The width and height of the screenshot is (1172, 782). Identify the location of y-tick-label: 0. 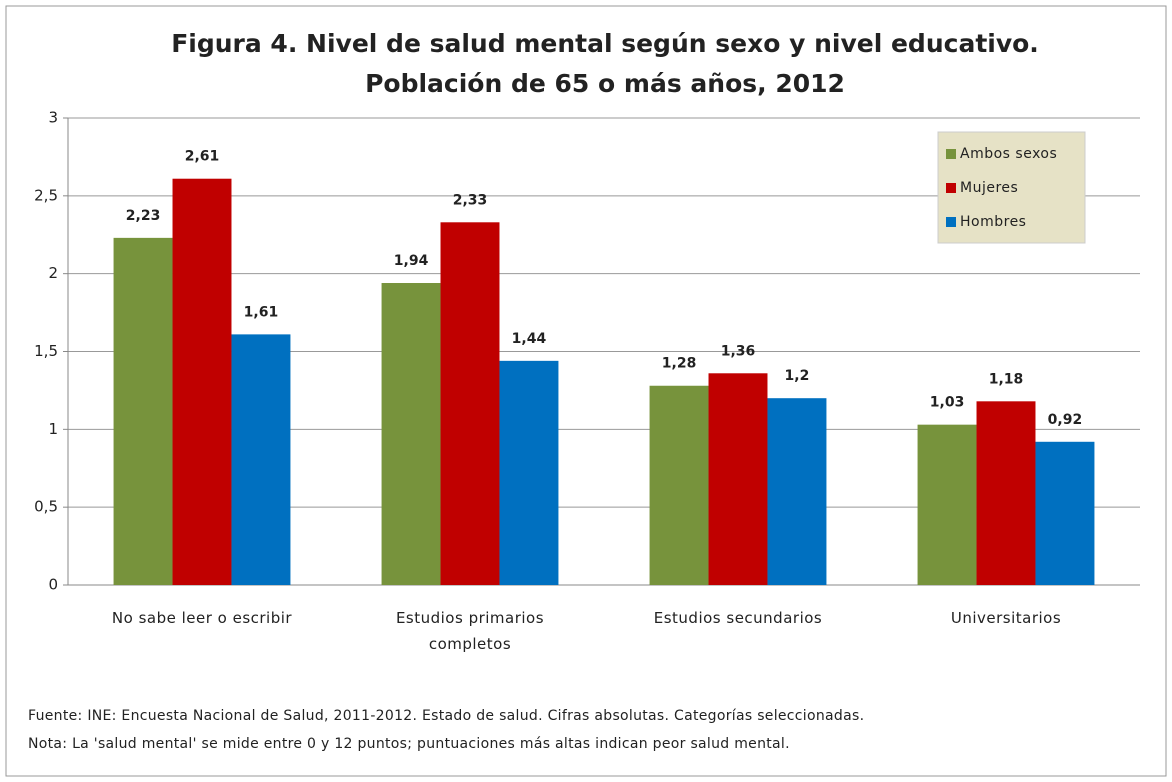
(53, 585).